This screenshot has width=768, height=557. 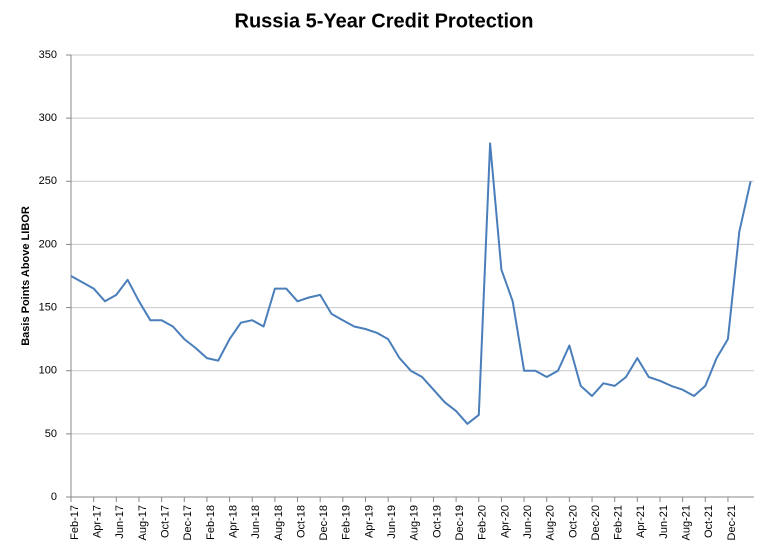 I want to click on x-tick-label: Apr-20, so click(x=505, y=521).